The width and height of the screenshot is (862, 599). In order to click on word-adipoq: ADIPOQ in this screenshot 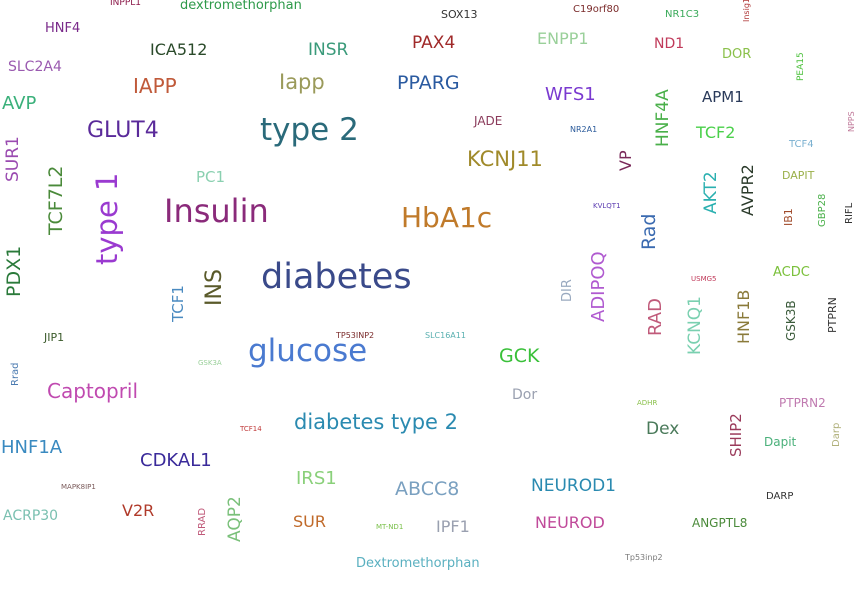, I will do `click(598, 286)`.